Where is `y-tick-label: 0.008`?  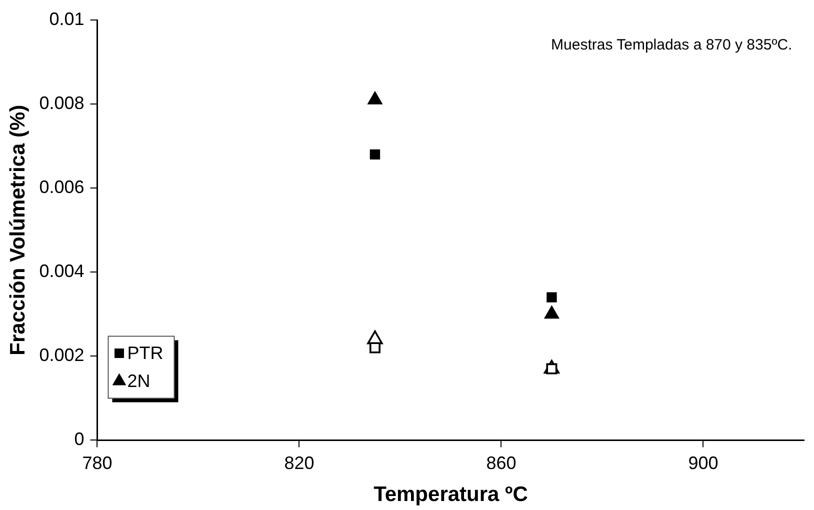
y-tick-label: 0.008 is located at coordinates (61, 103).